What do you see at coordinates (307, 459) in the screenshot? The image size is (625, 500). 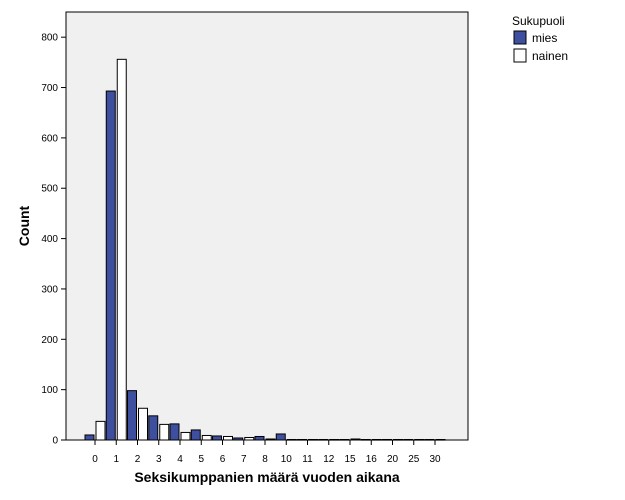 I see `x-tick-label: 11` at bounding box center [307, 459].